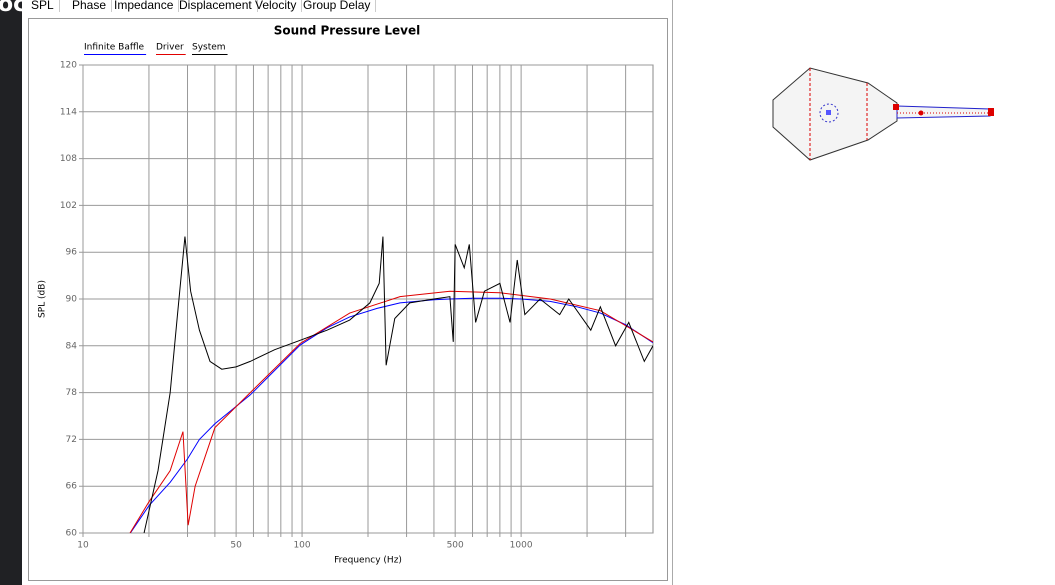 This screenshot has height=585, width=1055. Describe the element at coordinates (276, 6) in the screenshot. I see `tab: Velocity` at that location.